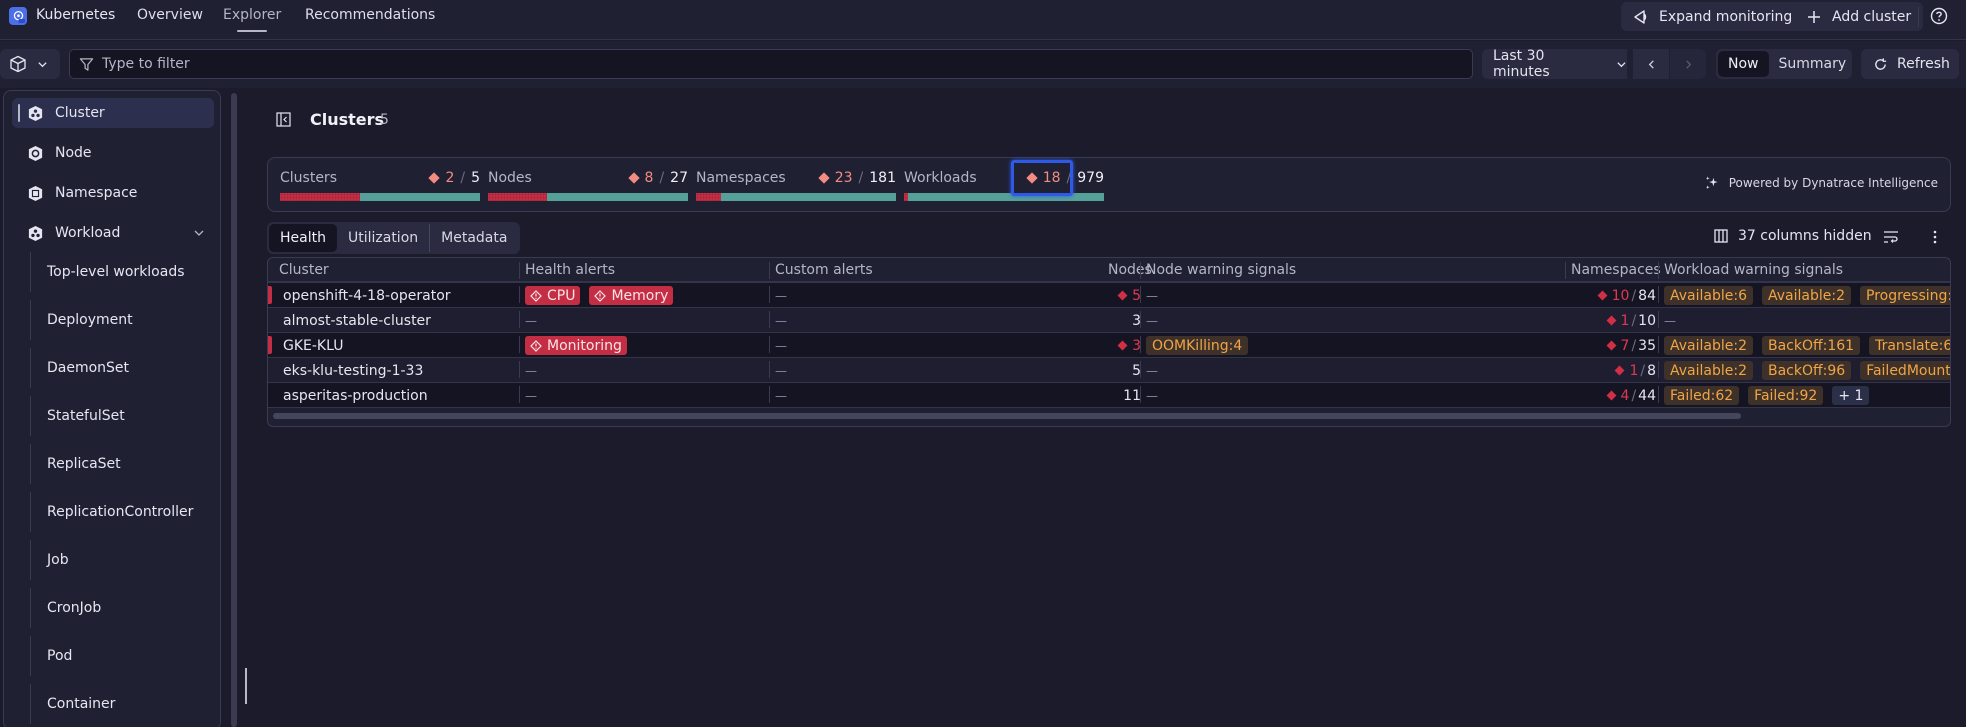  What do you see at coordinates (283, 119) in the screenshot?
I see `sidebar-collapse-icon` at bounding box center [283, 119].